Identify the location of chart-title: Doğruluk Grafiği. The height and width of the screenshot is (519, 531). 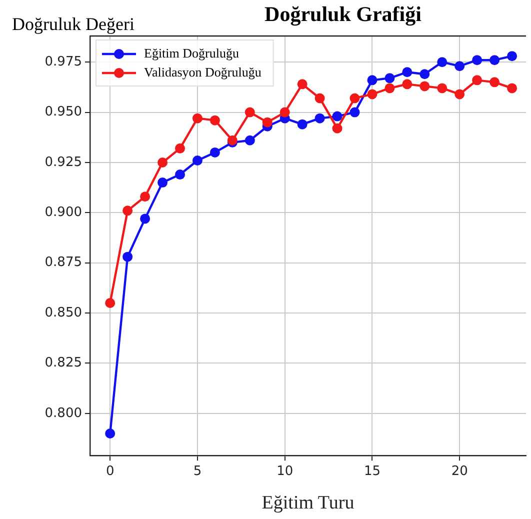
(343, 14).